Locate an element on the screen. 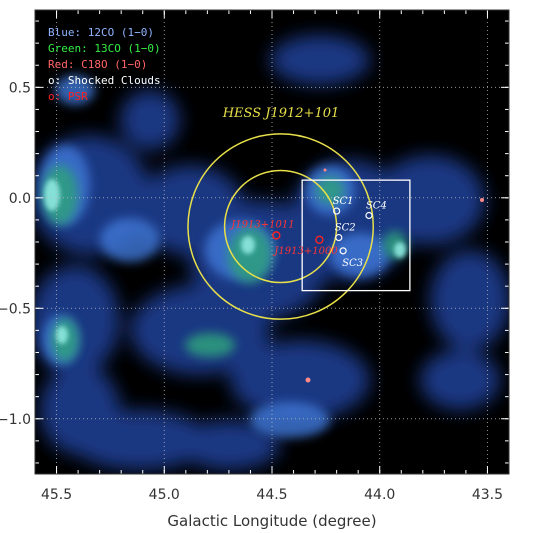 This screenshot has width=534, height=533. y-tick-label: −0.5 is located at coordinates (15, 309).